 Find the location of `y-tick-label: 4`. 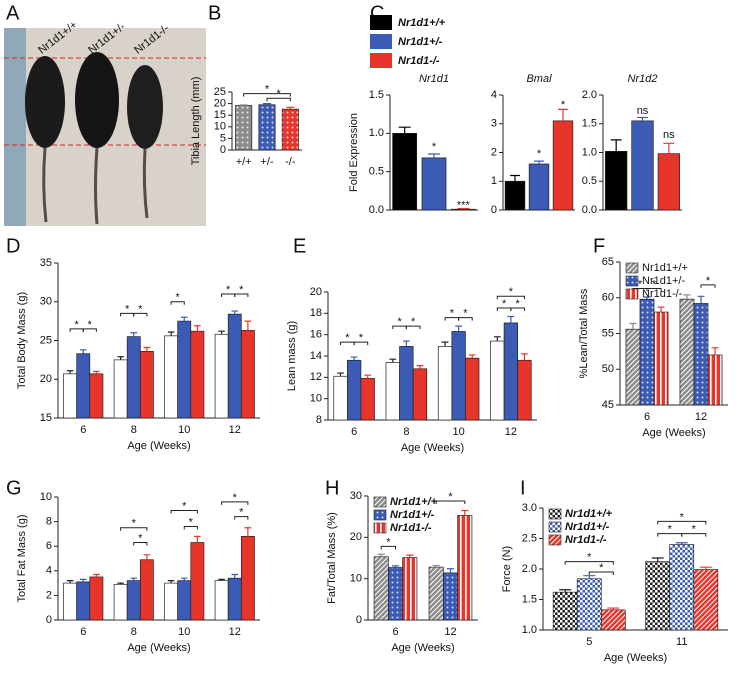

y-tick-label: 4 is located at coordinates (49, 571).